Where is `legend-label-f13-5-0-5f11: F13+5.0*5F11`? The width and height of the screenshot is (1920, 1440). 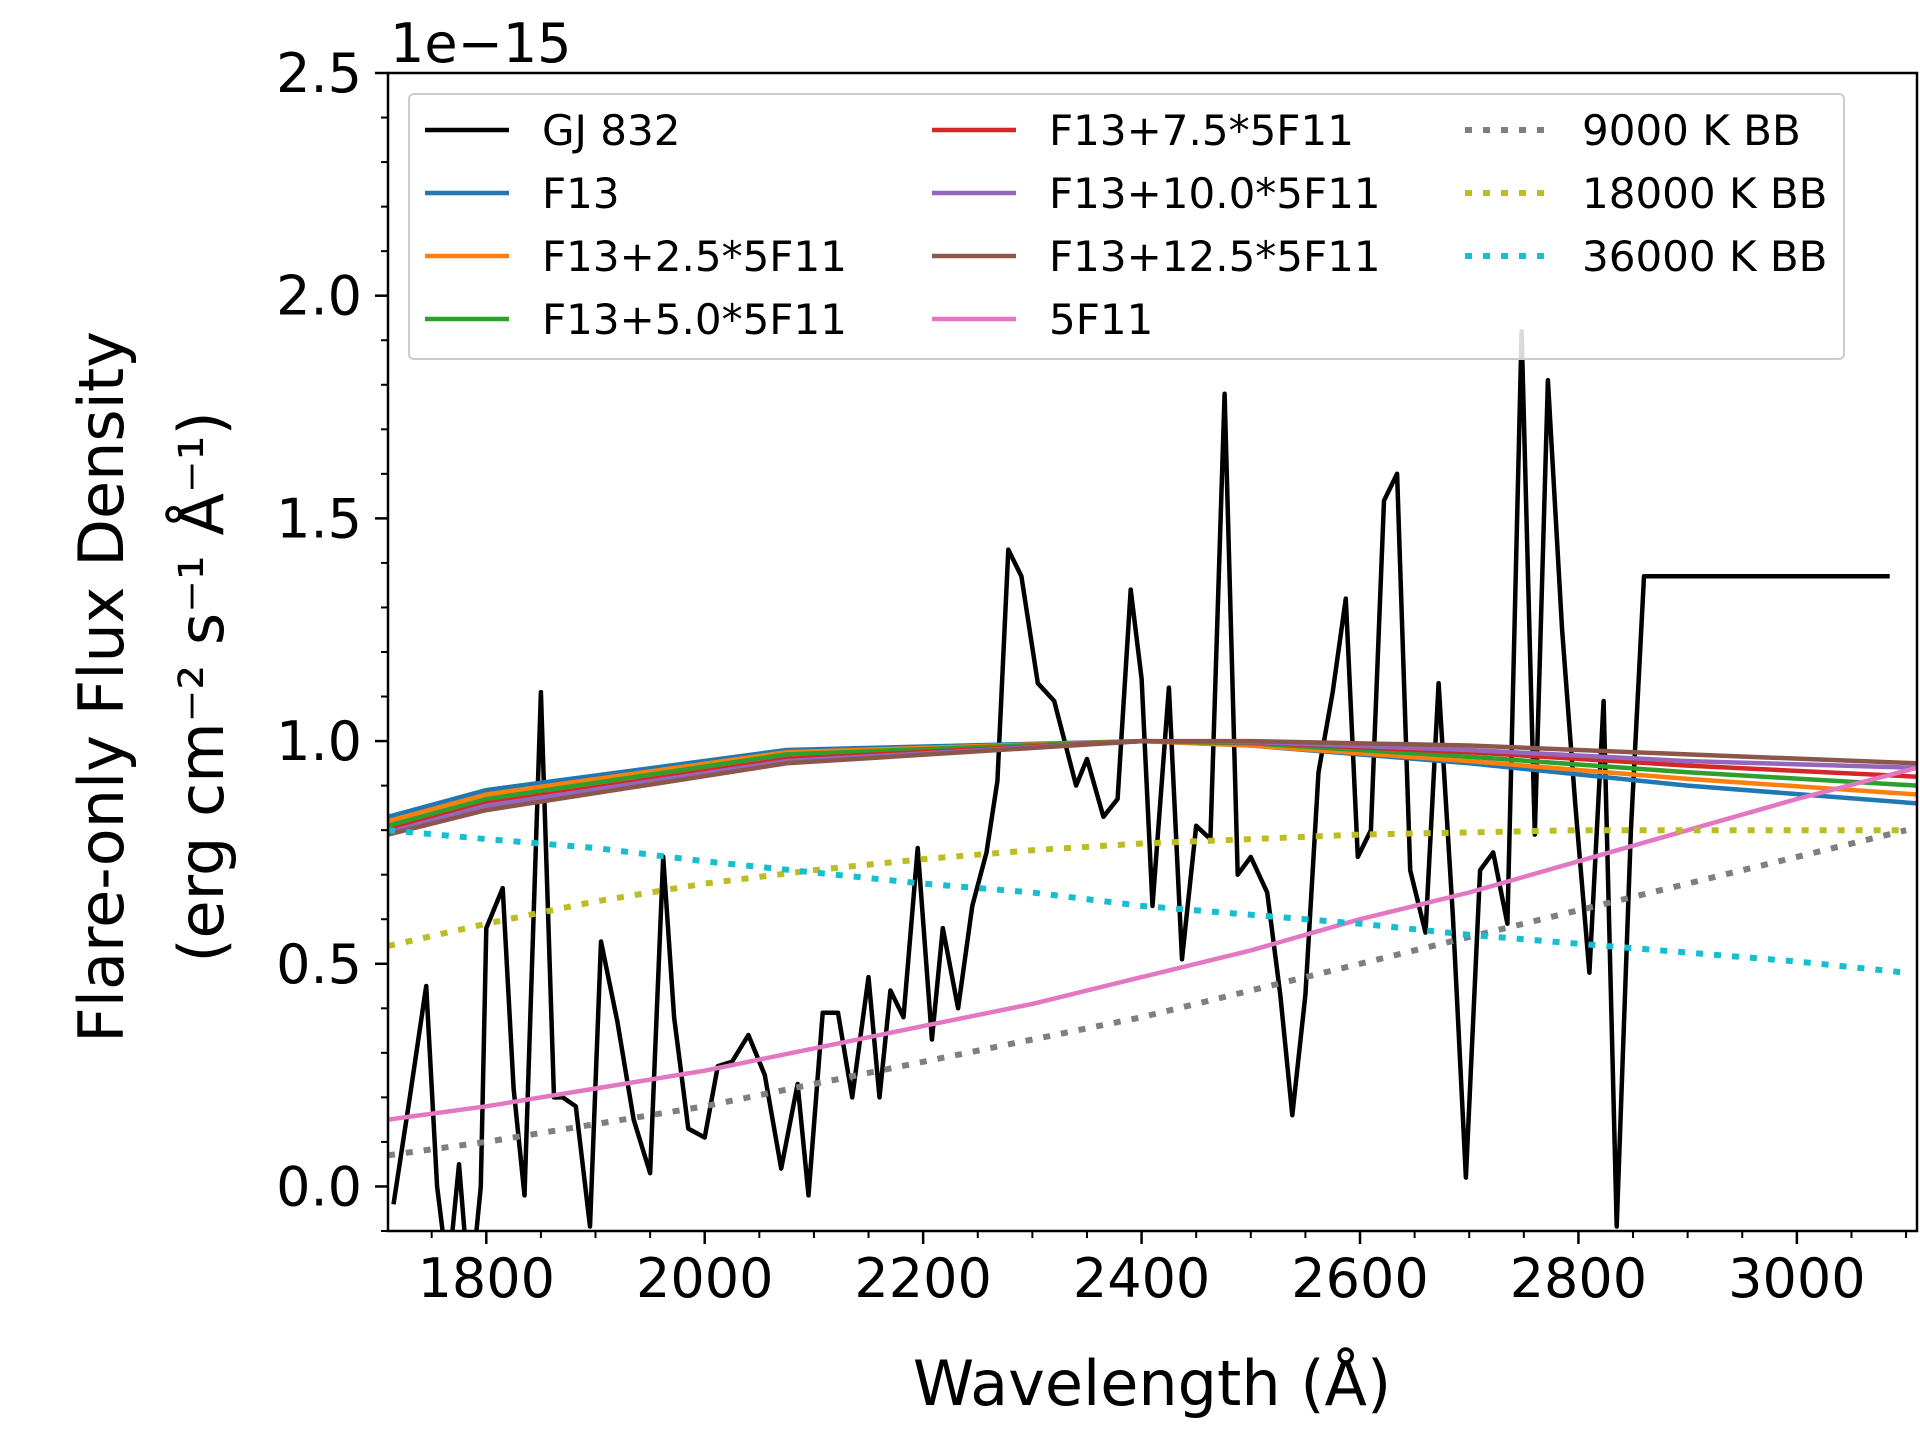
legend-label-f13-5-0-5f11: F13+5.0*5F11 is located at coordinates (694, 319).